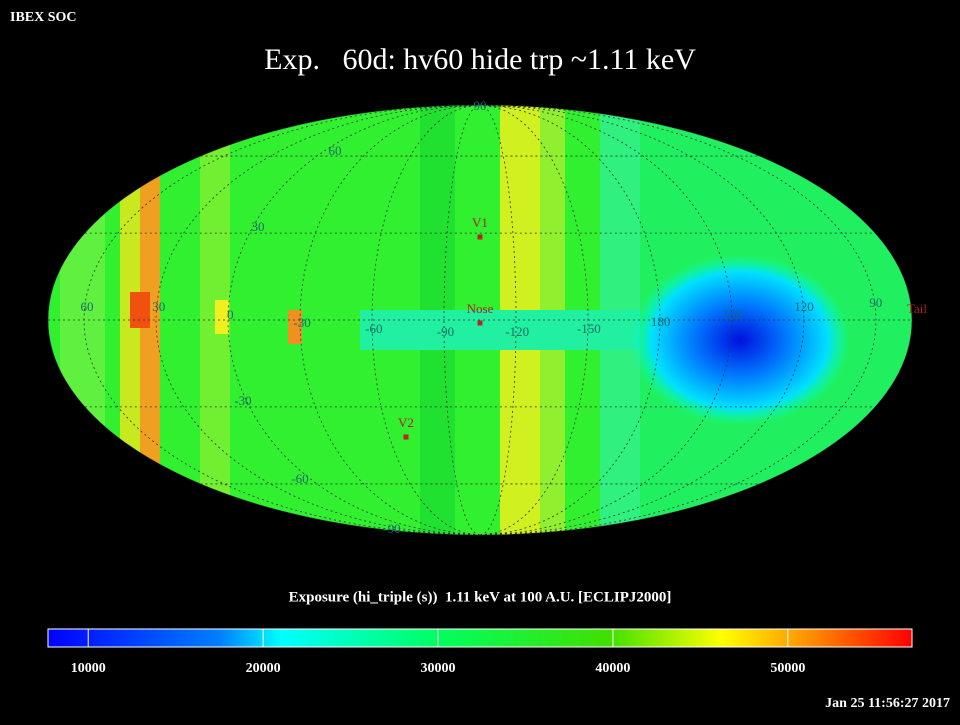  Describe the element at coordinates (43, 17) in the screenshot. I see `app-label: IBEX SOC` at that location.